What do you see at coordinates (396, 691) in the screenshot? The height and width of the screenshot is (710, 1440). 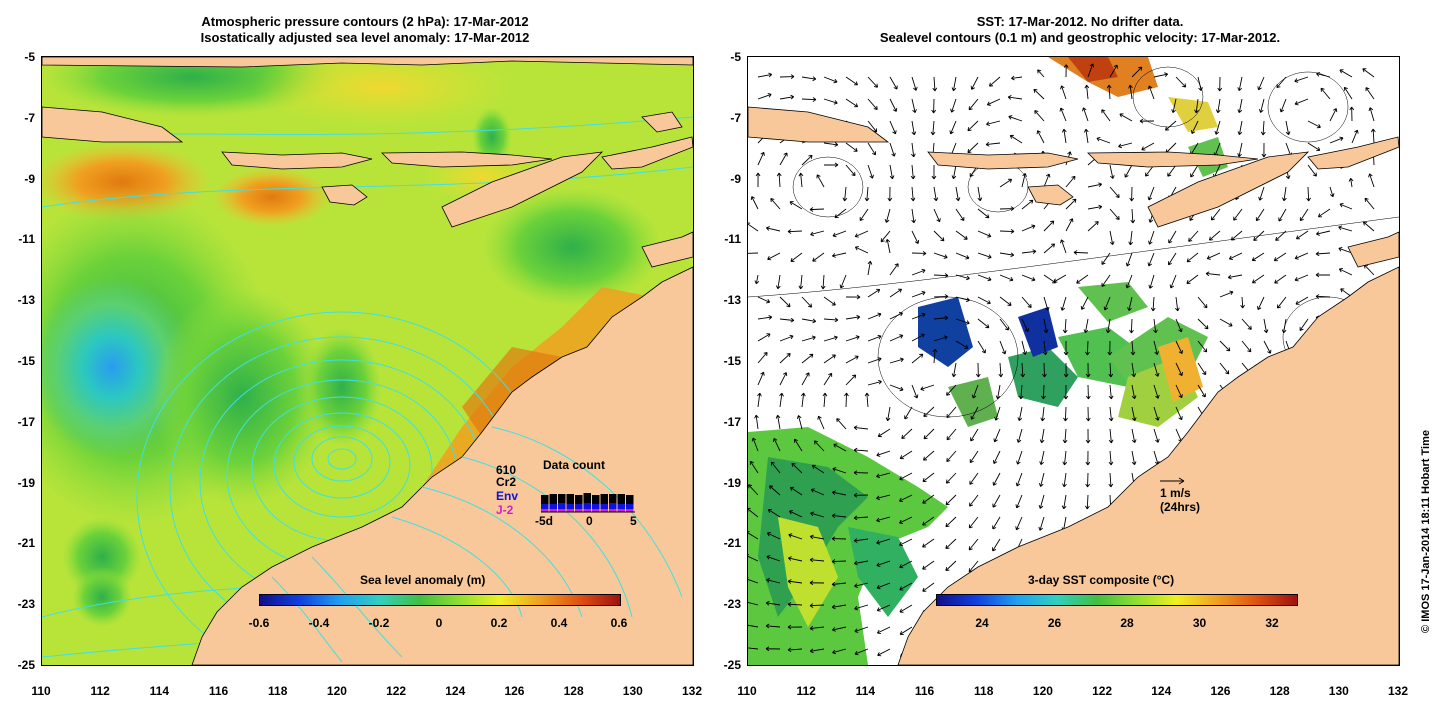 I see `left-xtick-122: 122` at bounding box center [396, 691].